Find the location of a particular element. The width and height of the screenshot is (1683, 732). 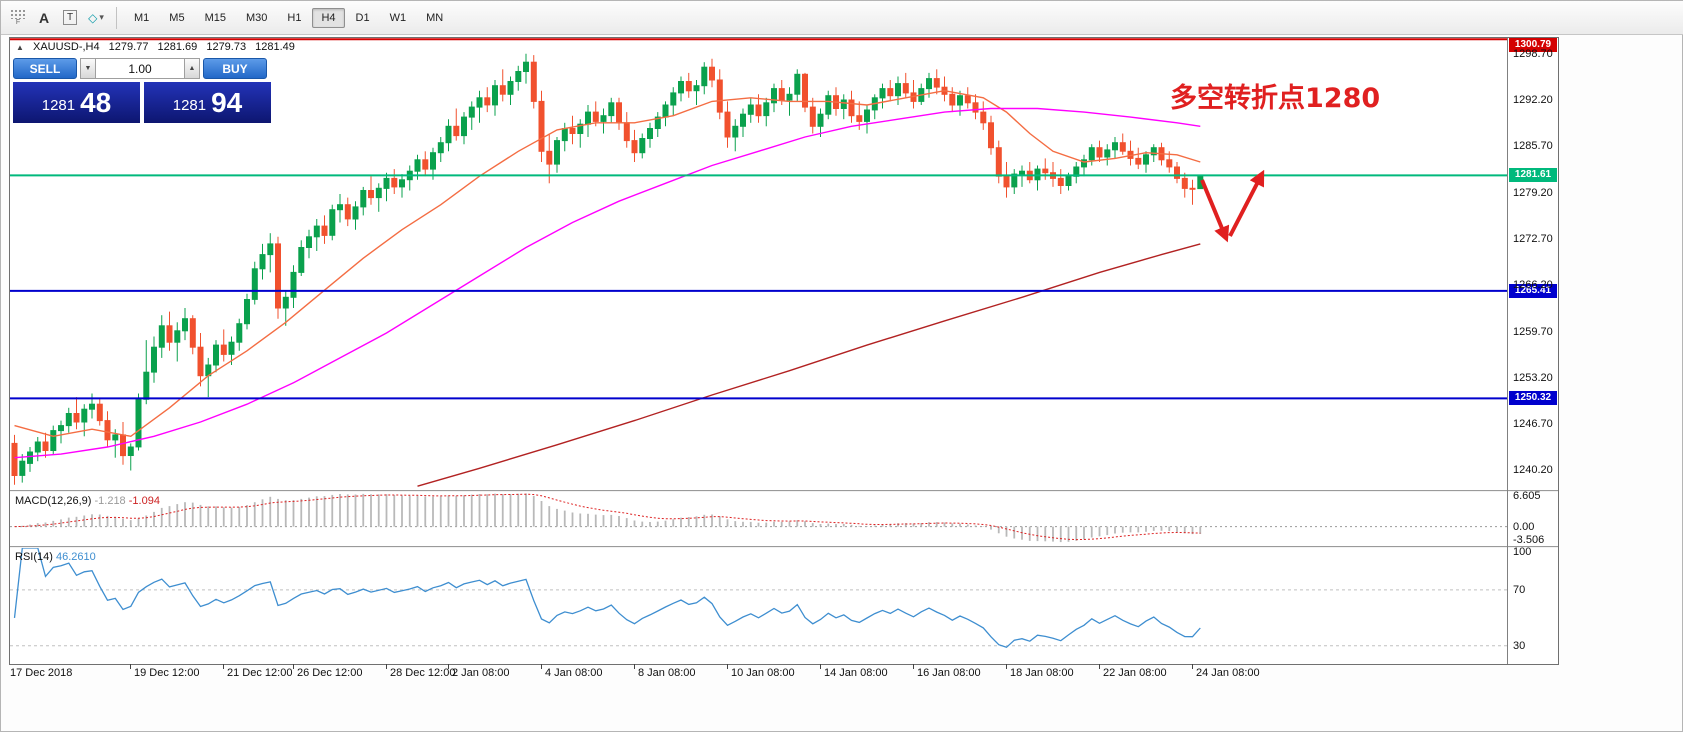

buy-button: BUY is located at coordinates (235, 68).